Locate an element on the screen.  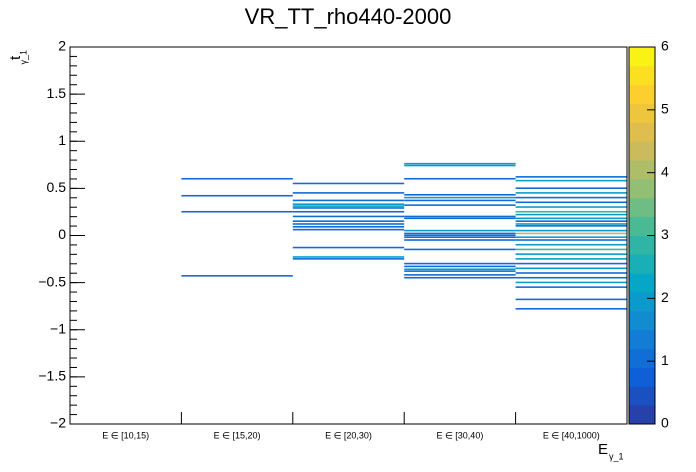
x-tick-label: E ∈ [10,15) is located at coordinates (125, 435).